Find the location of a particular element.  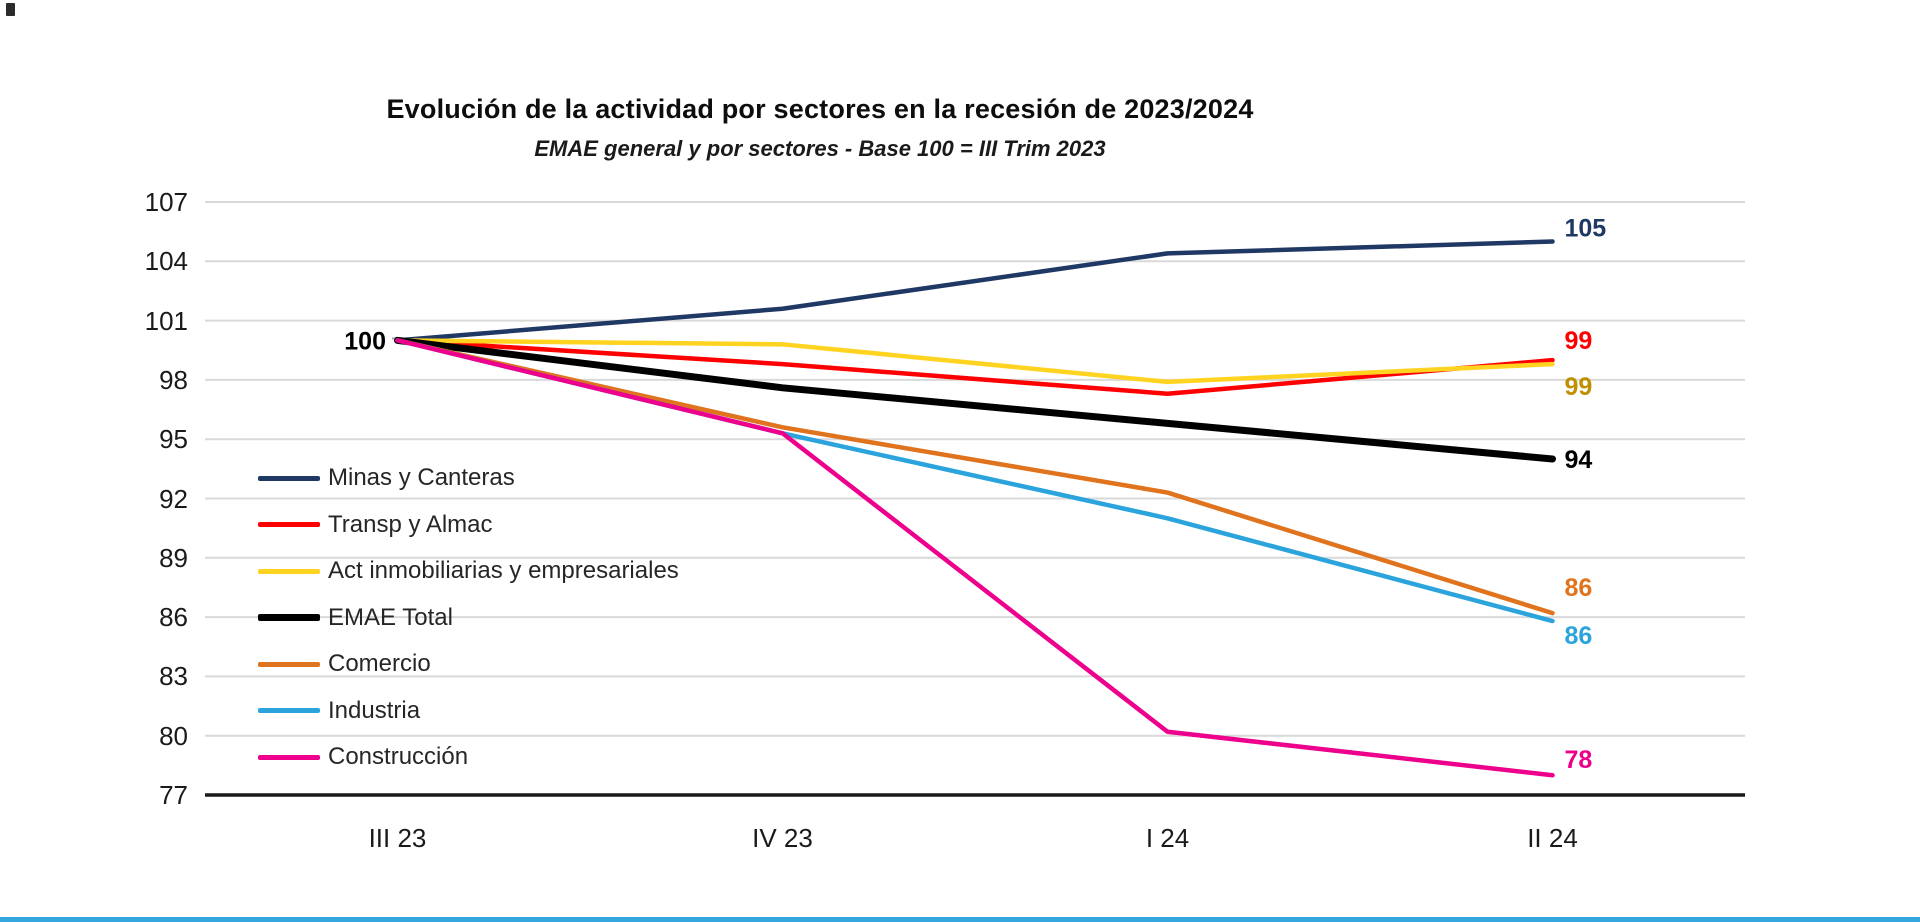

legend-item-construcci-n: Construcción is located at coordinates (363, 757).